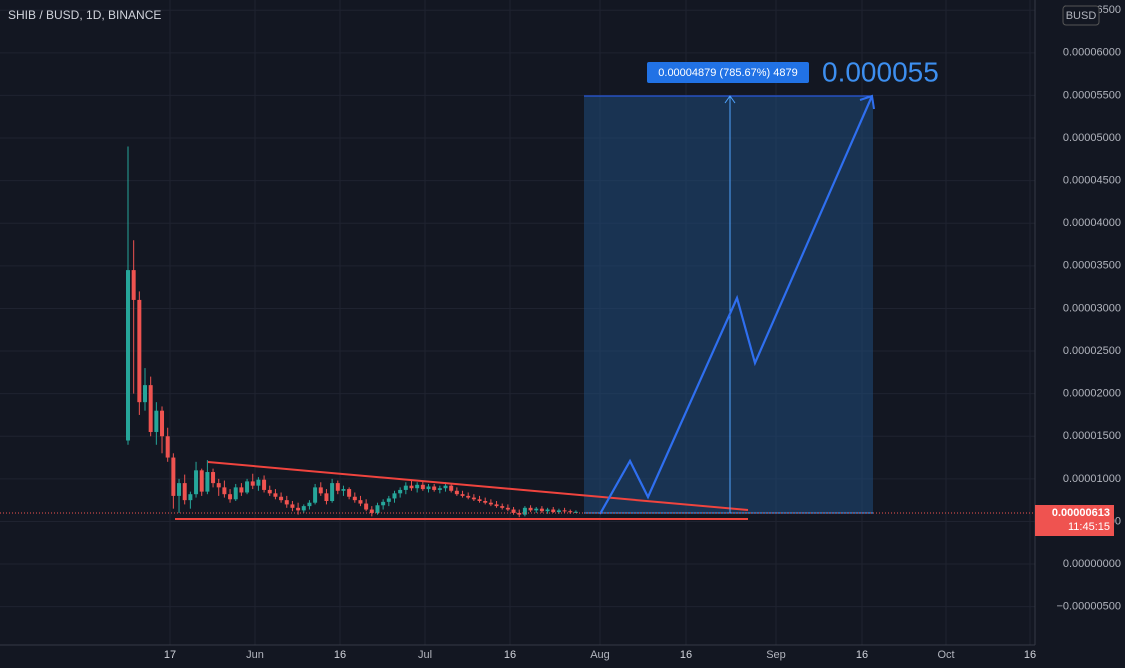  What do you see at coordinates (255, 655) in the screenshot?
I see `x-tick-label: Jun` at bounding box center [255, 655].